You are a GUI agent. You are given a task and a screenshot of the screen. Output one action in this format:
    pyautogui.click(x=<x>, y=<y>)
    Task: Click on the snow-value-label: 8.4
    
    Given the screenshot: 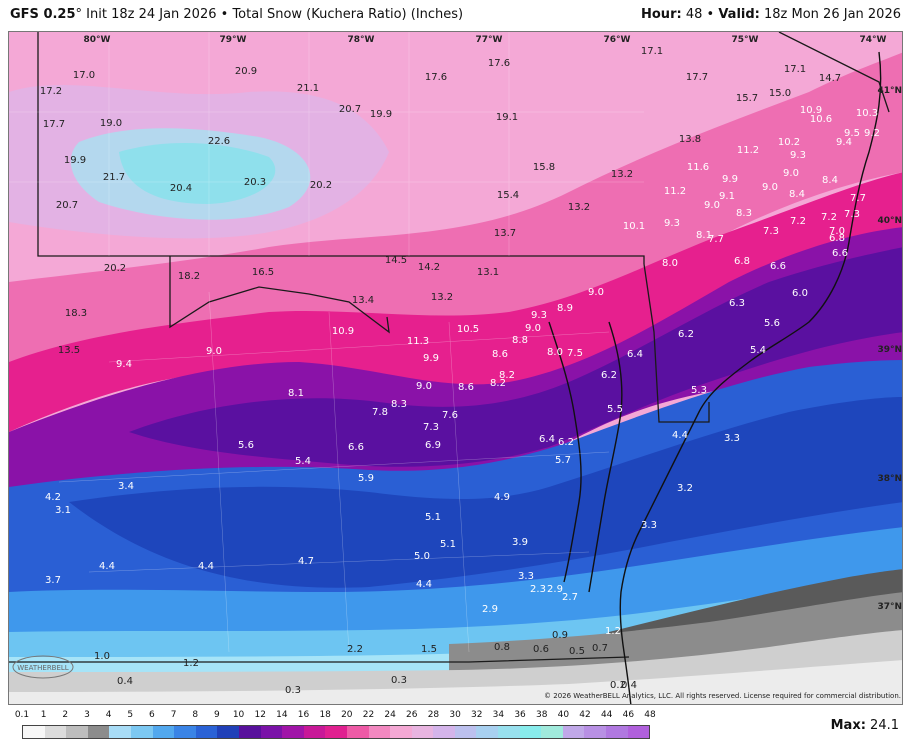 What is the action you would take?
    pyautogui.click(x=830, y=180)
    